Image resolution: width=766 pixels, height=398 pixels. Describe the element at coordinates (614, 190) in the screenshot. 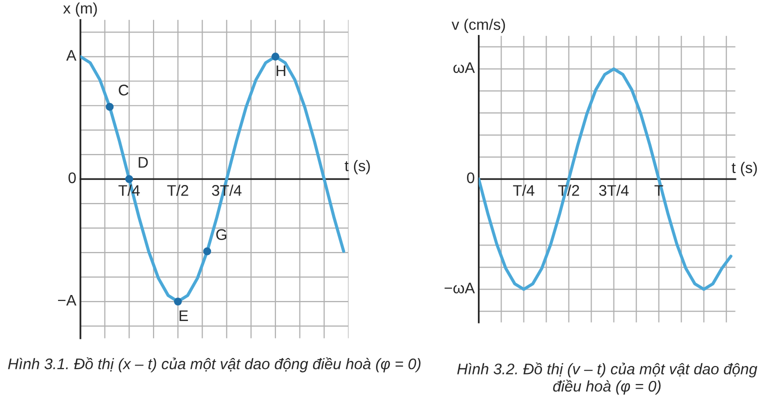

I see `x-tick-label: 3T/4` at that location.